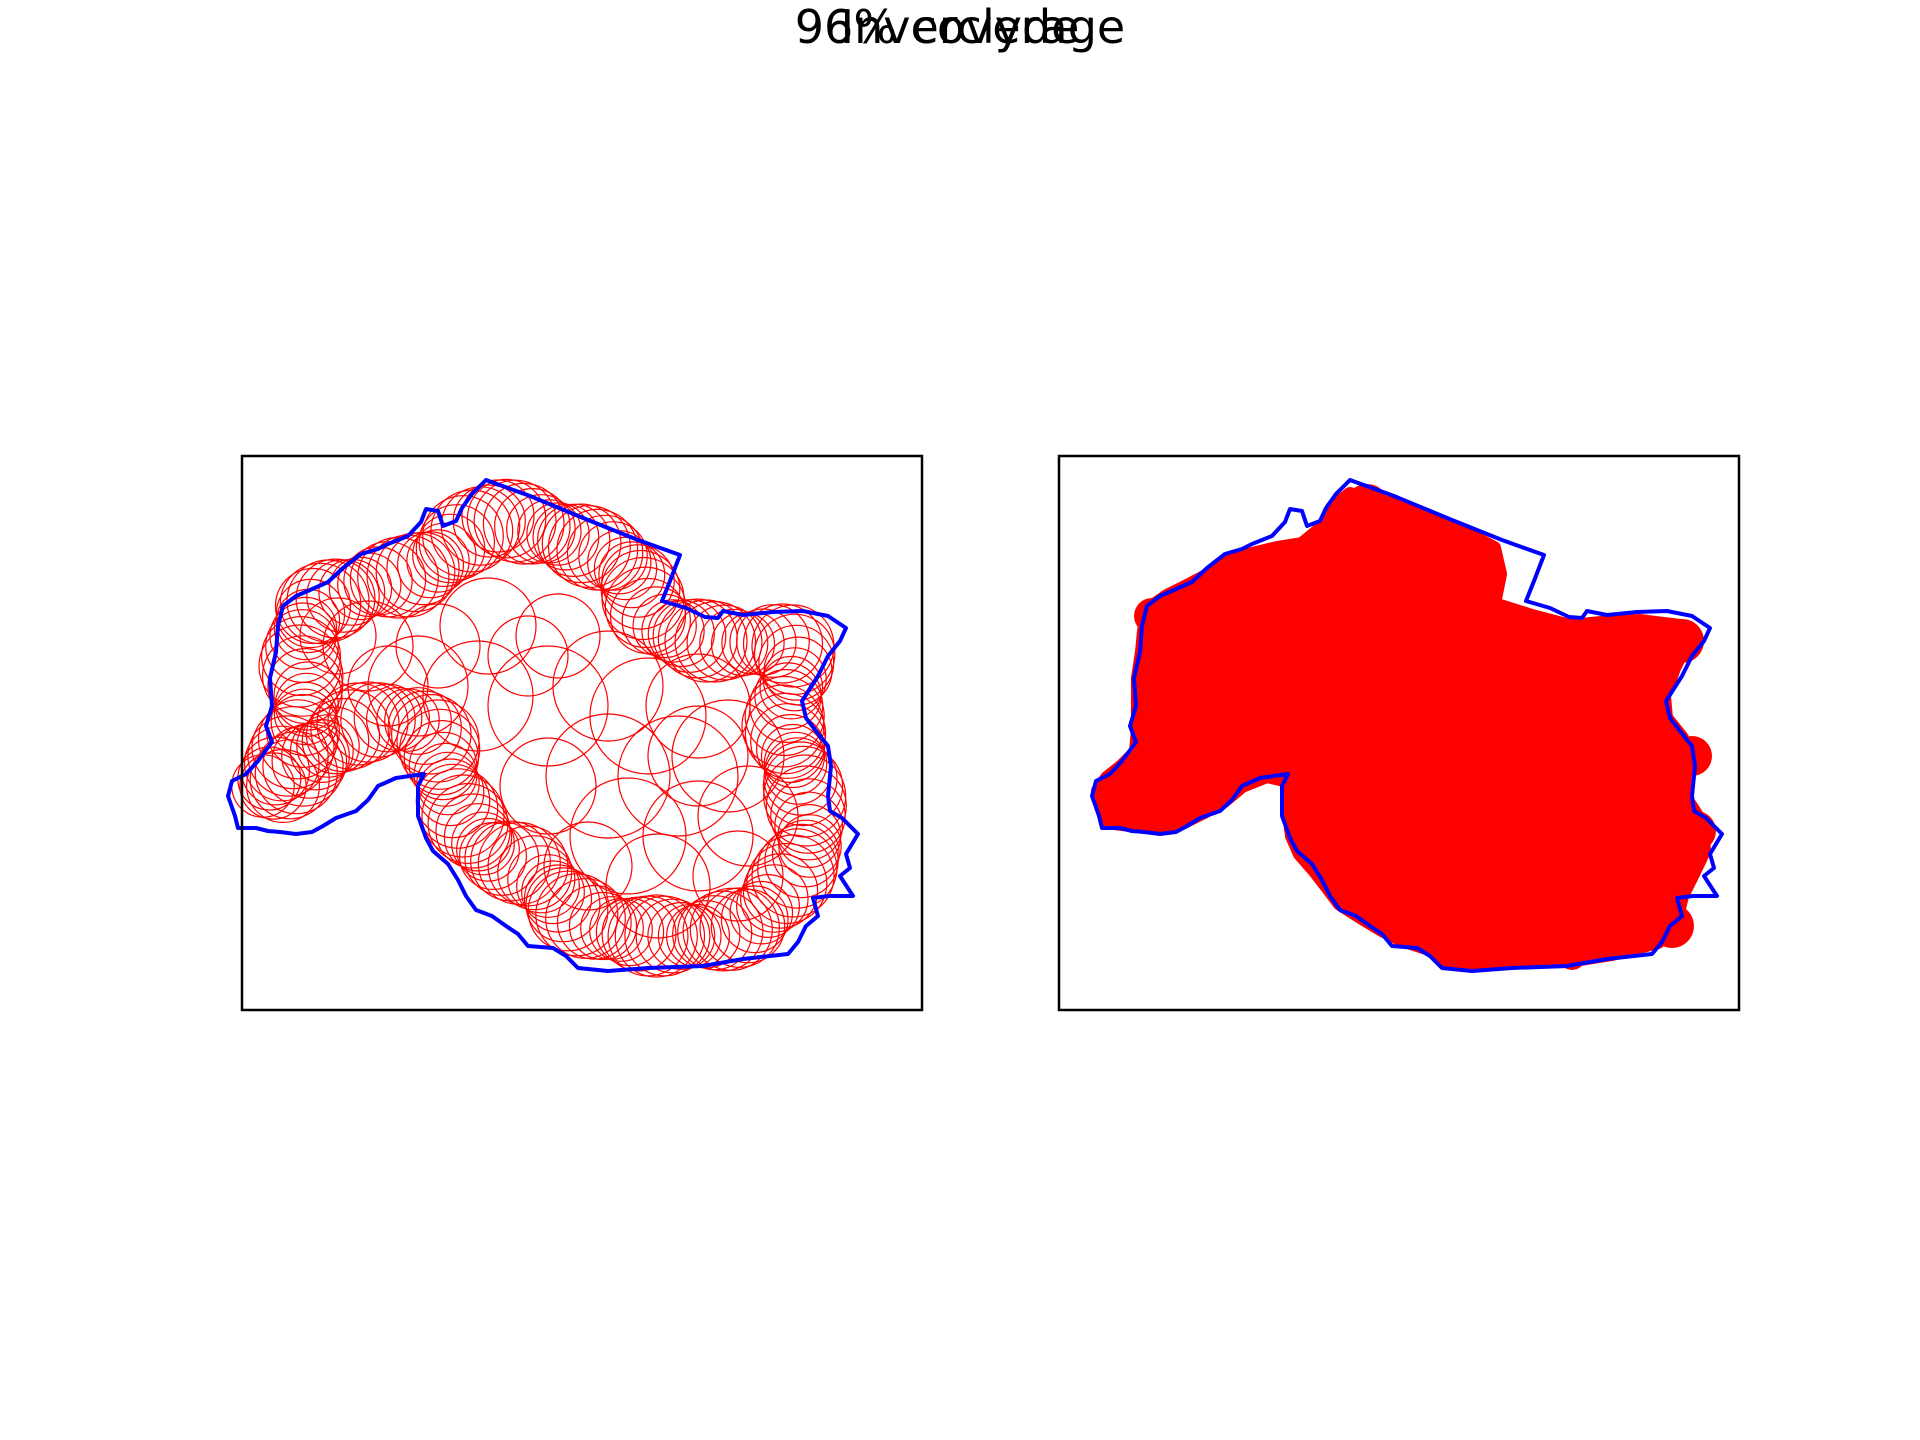  I want to click on figure-subtitle: 96% coverage, so click(960, 27).